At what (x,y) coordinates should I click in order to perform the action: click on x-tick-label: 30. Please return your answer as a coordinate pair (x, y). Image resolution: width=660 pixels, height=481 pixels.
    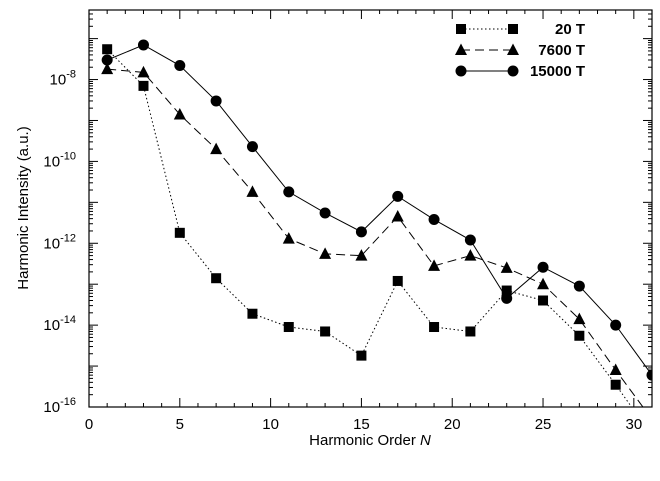
    Looking at the image, I should click on (633, 424).